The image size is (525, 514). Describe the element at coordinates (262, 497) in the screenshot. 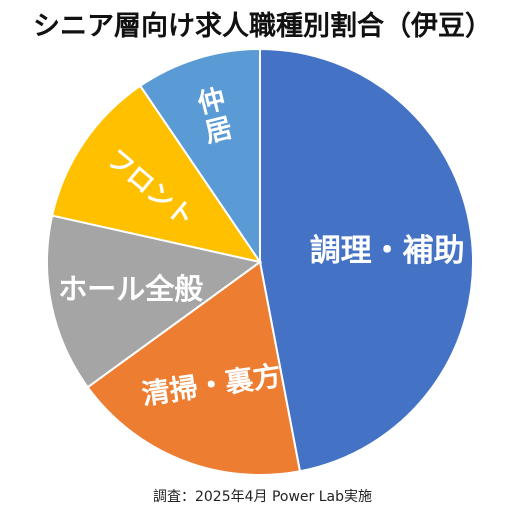

I see `survey-footnote: 調査：2025年4月 Power Lab実施` at that location.